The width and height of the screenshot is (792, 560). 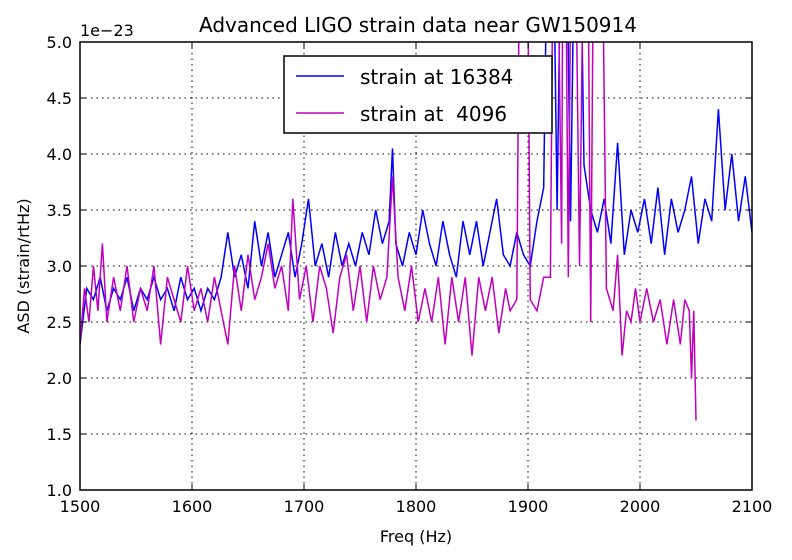 I want to click on y-offset-label: 1e−23, so click(x=107, y=30).